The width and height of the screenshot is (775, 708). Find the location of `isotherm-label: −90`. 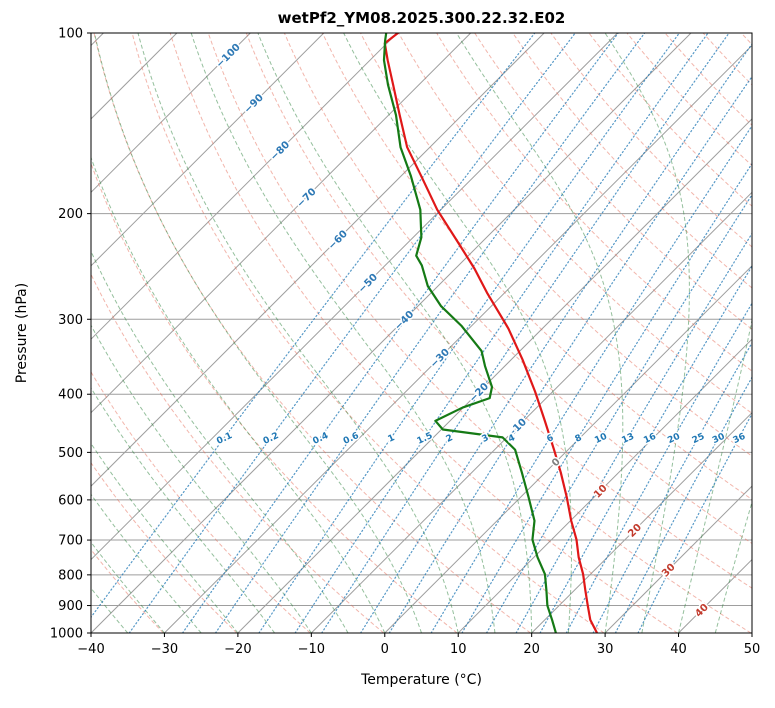

isotherm-label: −90 is located at coordinates (254, 104).